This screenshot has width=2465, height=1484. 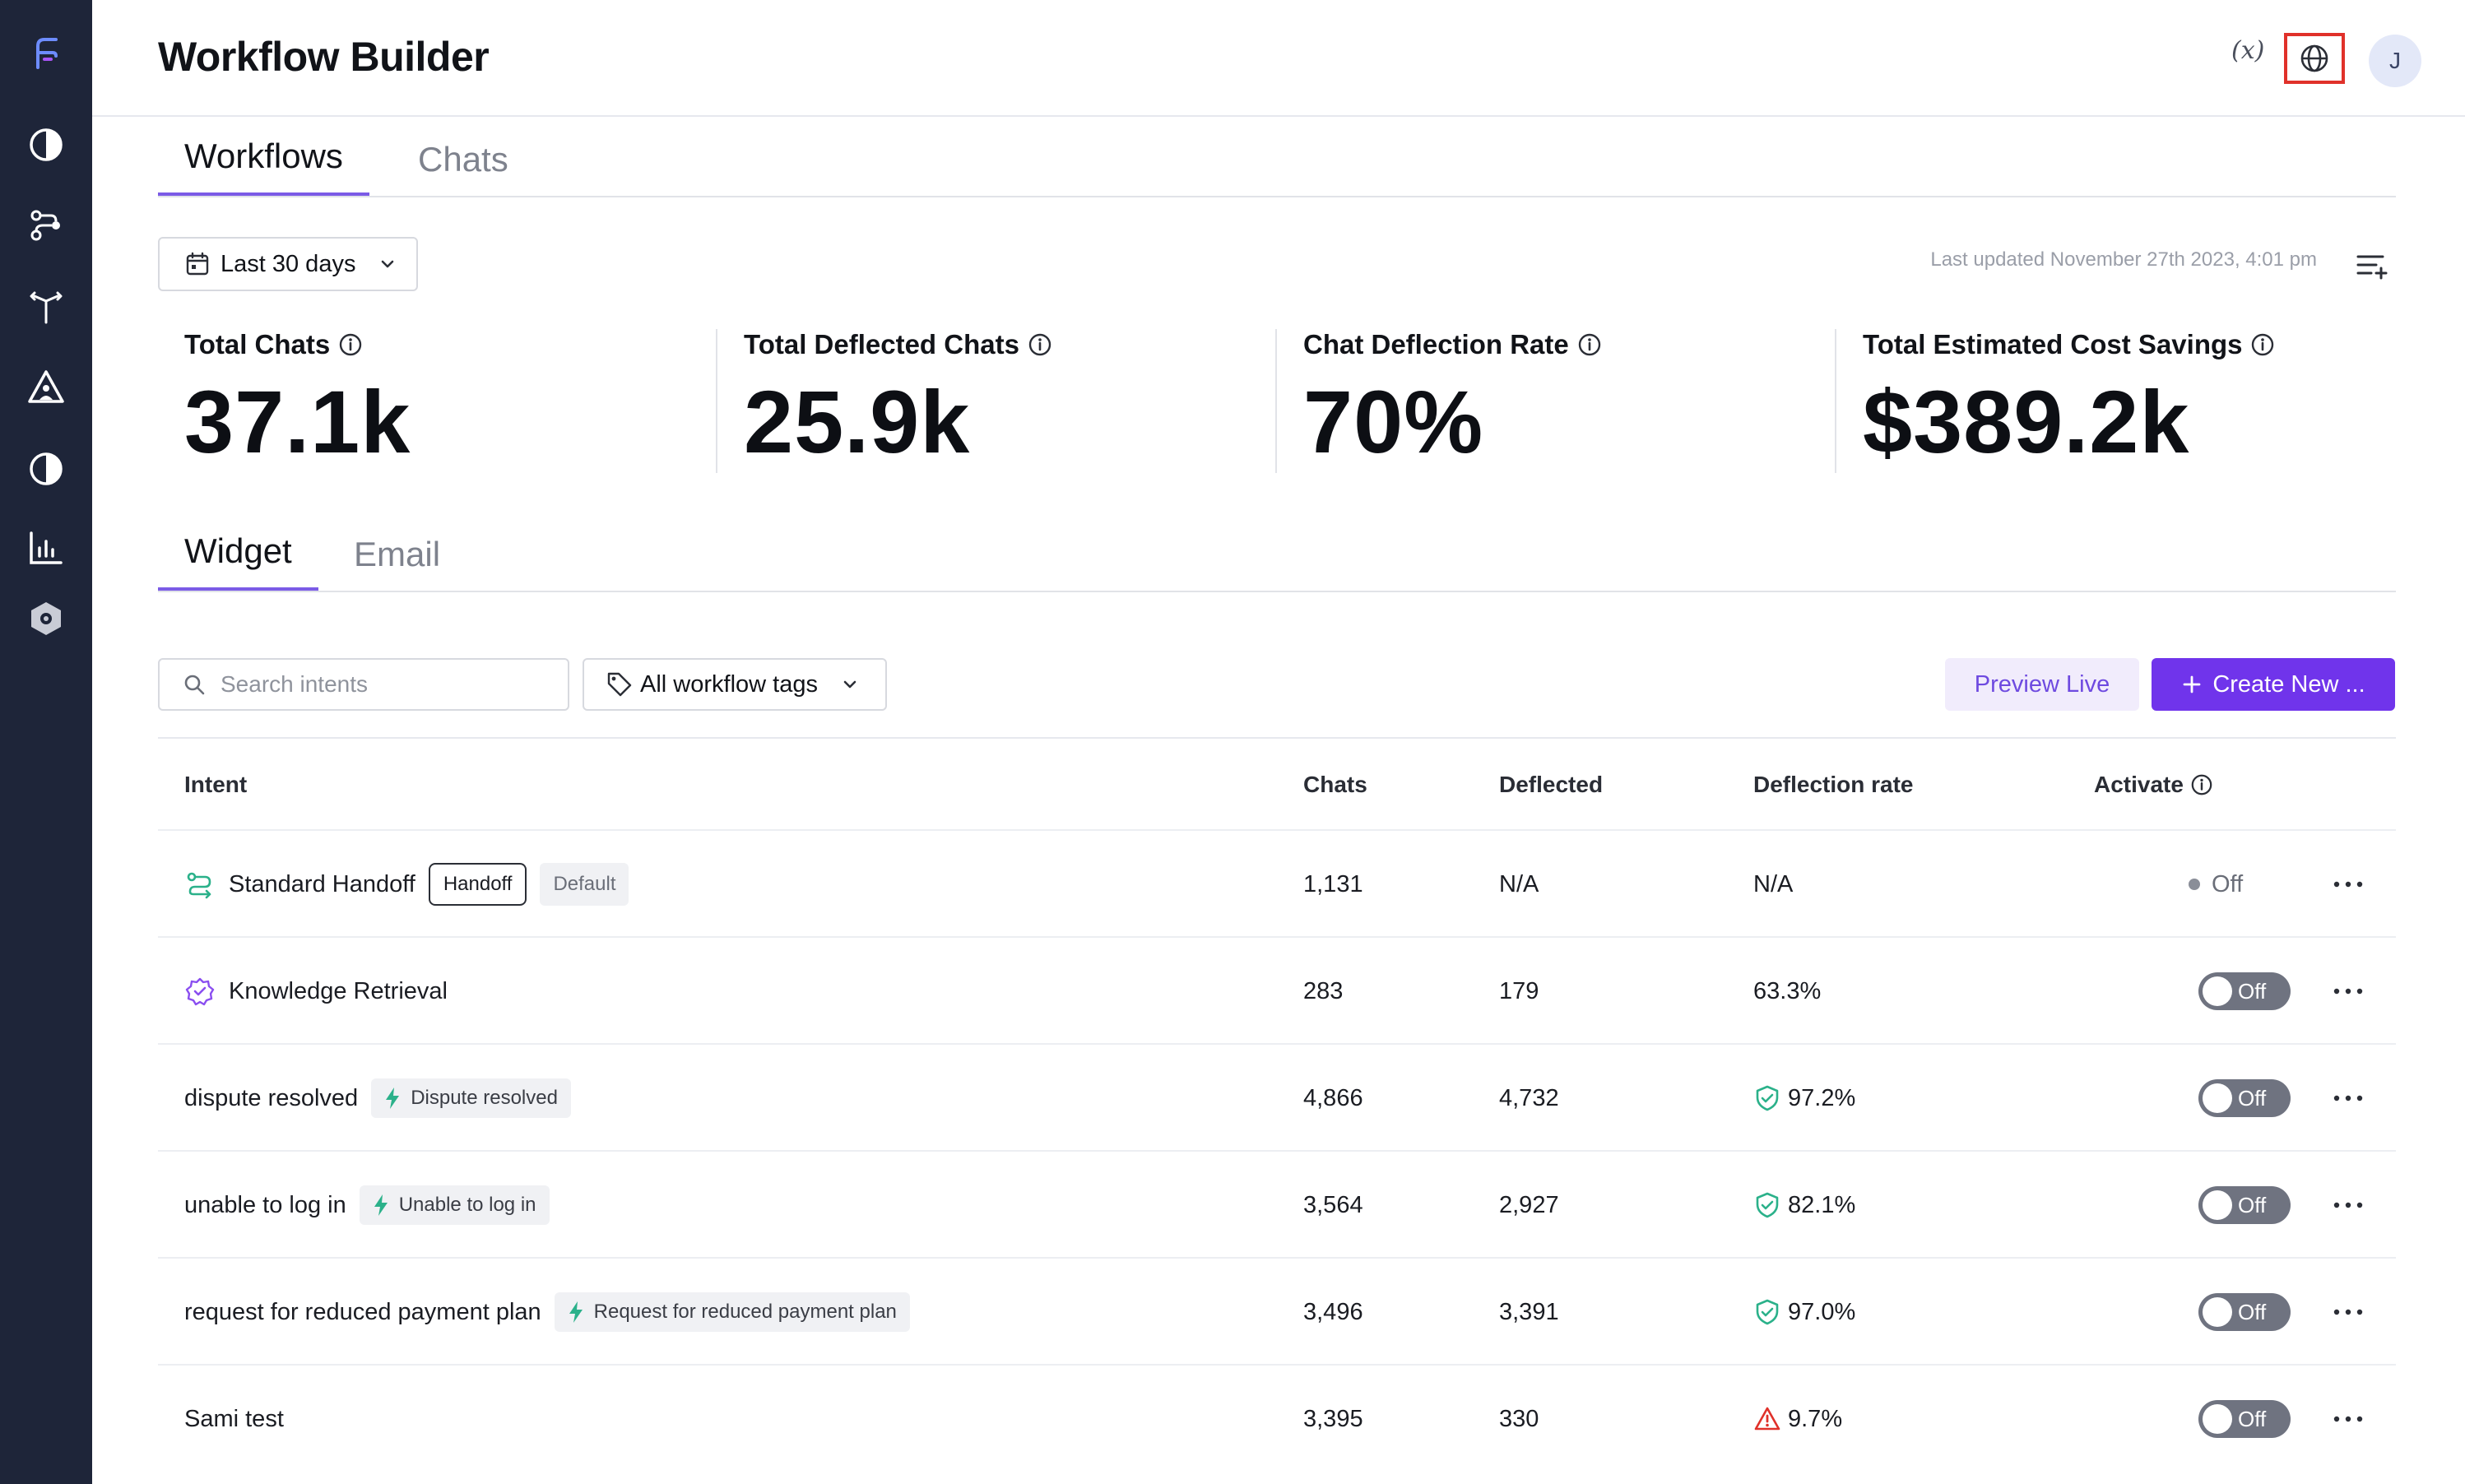 I want to click on intent-cell: Knowledge Retrieval, so click(x=316, y=991).